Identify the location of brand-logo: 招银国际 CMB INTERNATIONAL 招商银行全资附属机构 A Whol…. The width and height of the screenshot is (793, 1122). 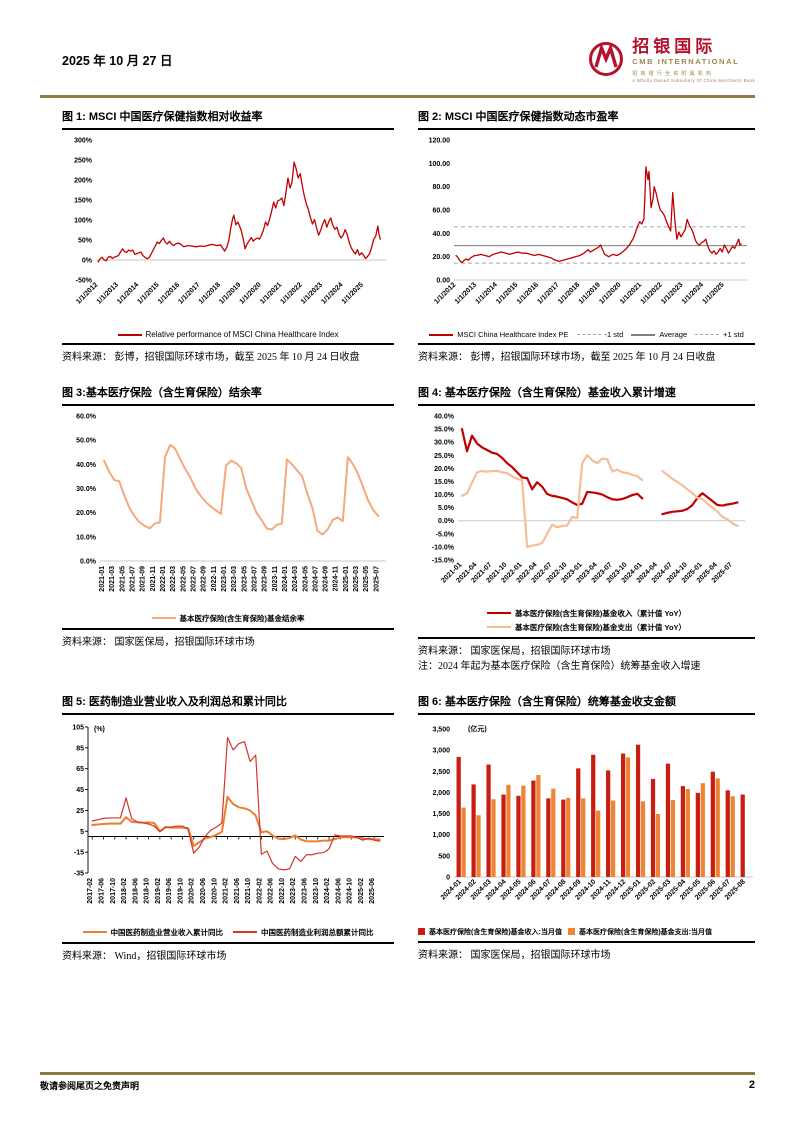
(670, 60).